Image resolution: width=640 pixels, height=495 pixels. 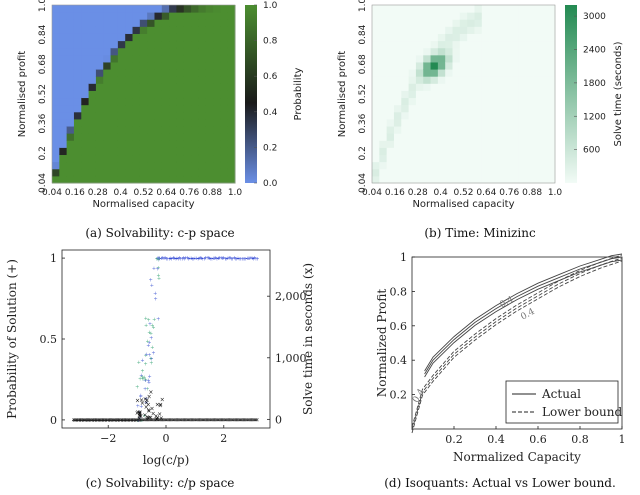 What do you see at coordinates (454, 439) in the screenshot?
I see `x-tick-label: 0.2` at bounding box center [454, 439].